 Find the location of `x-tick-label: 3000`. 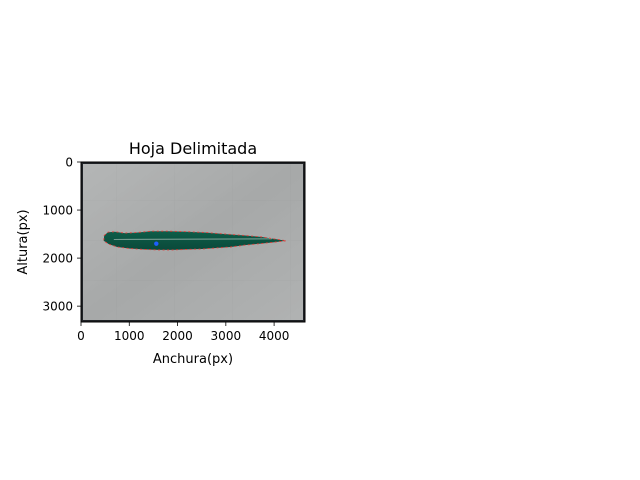

x-tick-label: 3000 is located at coordinates (226, 336).